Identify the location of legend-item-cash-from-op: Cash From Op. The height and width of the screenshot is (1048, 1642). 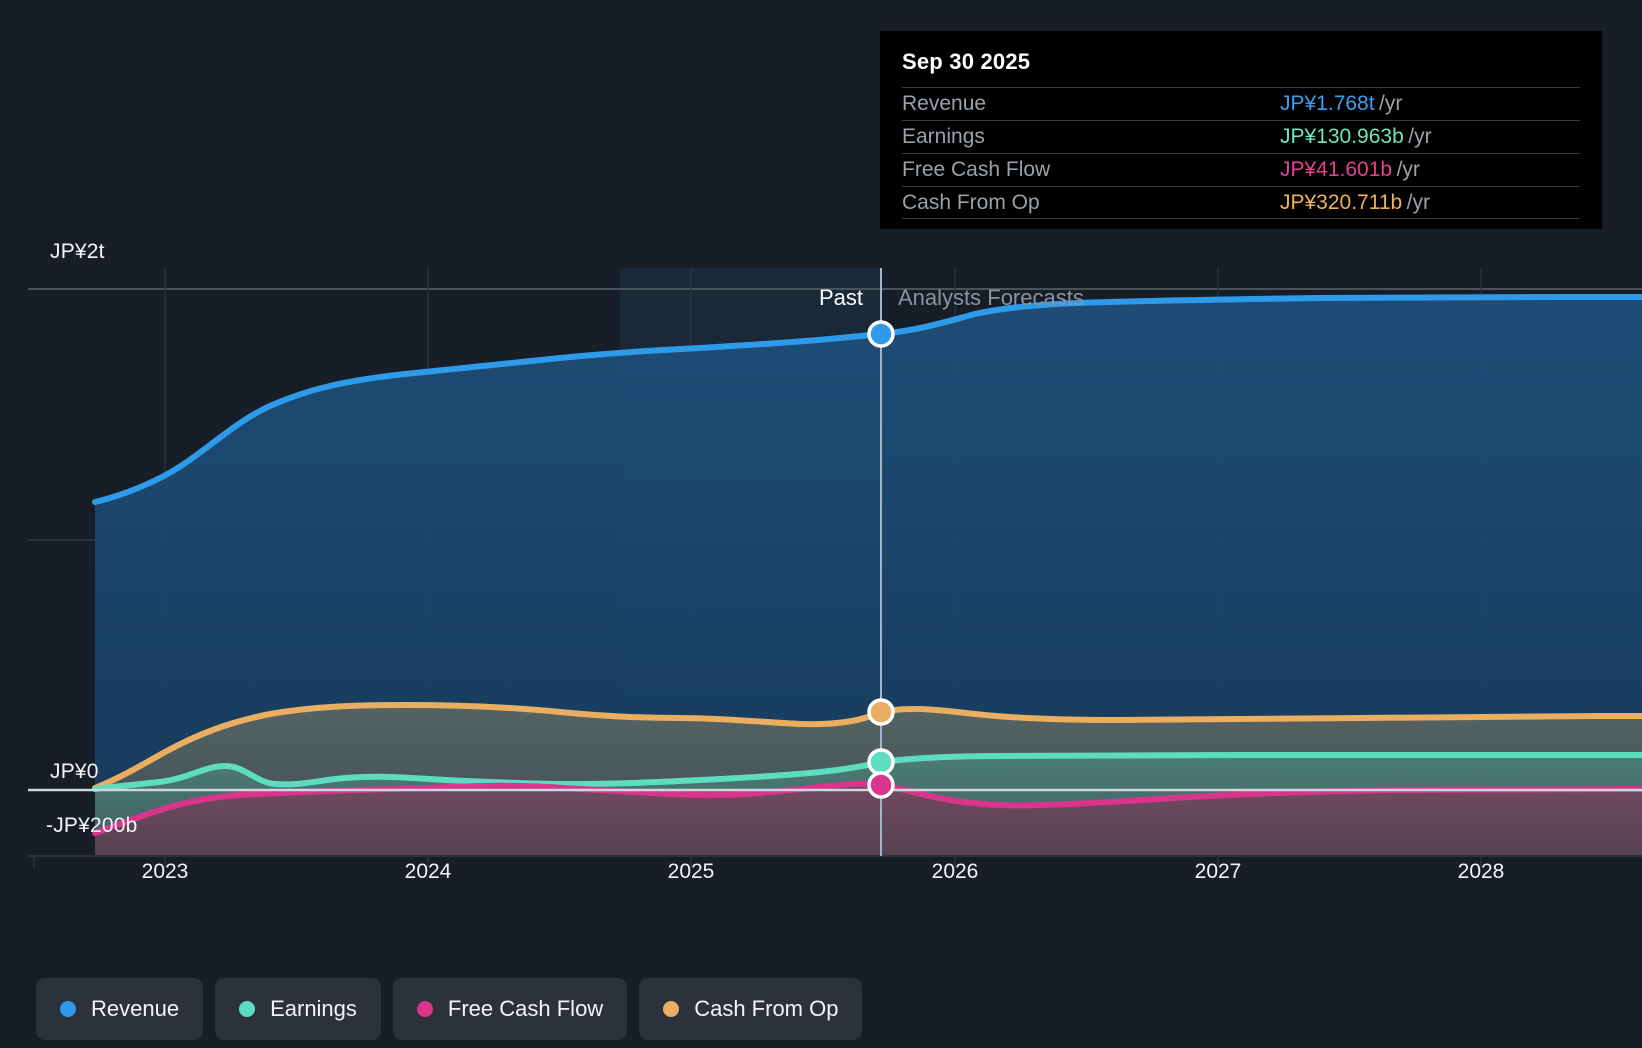
(751, 1009).